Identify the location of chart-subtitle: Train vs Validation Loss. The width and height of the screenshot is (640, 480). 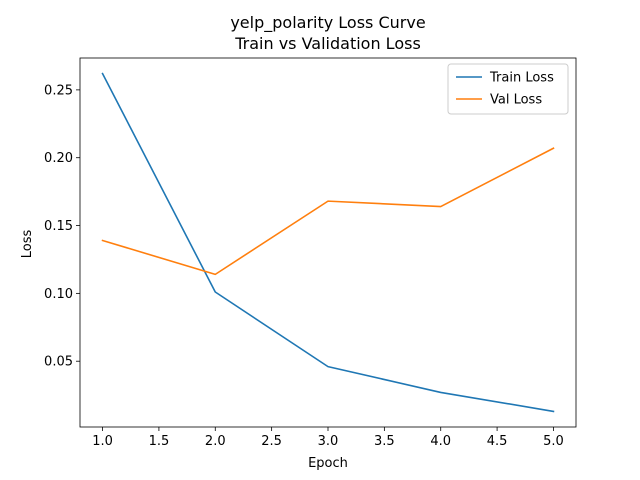
(327, 43).